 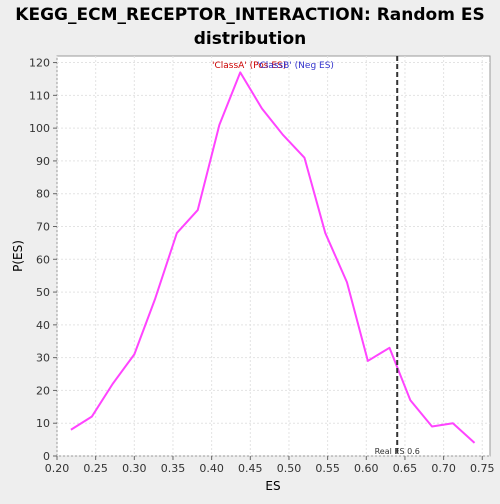 I want to click on chart-title-line-1: KEGG_ECM_RECEPTOR_INTERACTION: Random ES, so click(x=249, y=15).